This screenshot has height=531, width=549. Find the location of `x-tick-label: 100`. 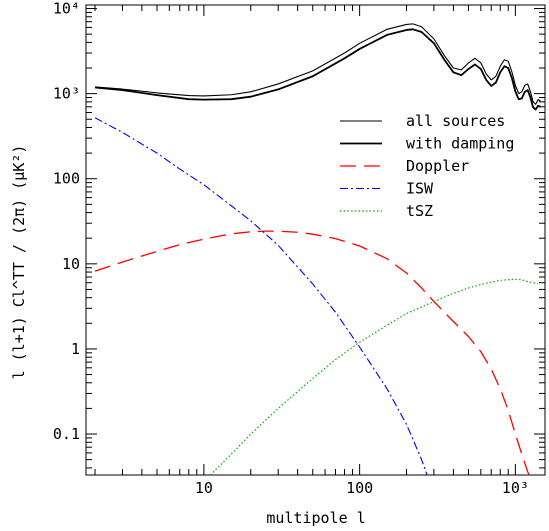

x-tick-label: 100 is located at coordinates (359, 488).